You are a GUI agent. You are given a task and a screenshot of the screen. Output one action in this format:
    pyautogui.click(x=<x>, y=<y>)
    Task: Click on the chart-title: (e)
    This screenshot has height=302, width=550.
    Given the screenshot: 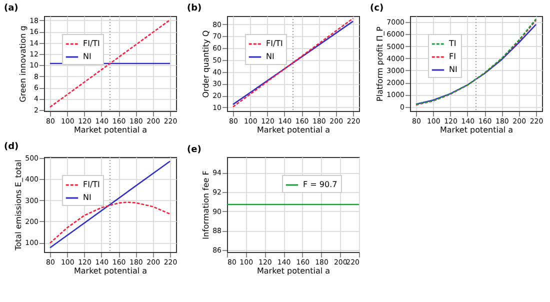 What is the action you would take?
    pyautogui.click(x=194, y=150)
    